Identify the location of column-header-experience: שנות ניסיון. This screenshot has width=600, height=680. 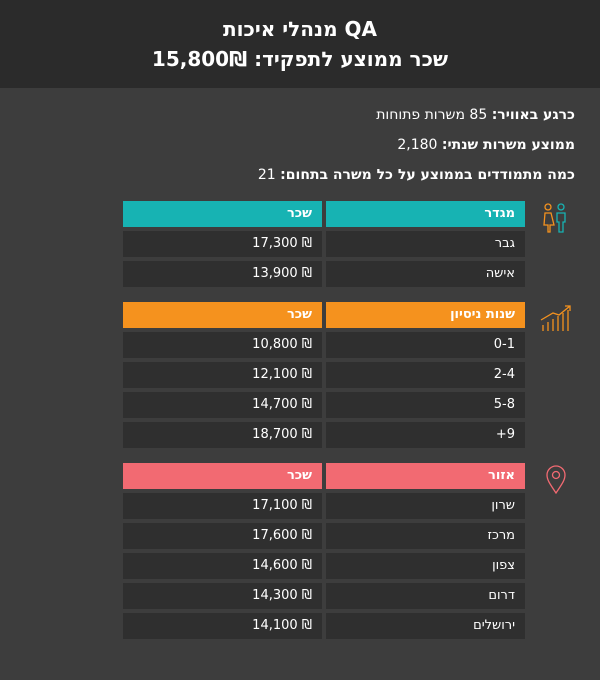
(425, 315).